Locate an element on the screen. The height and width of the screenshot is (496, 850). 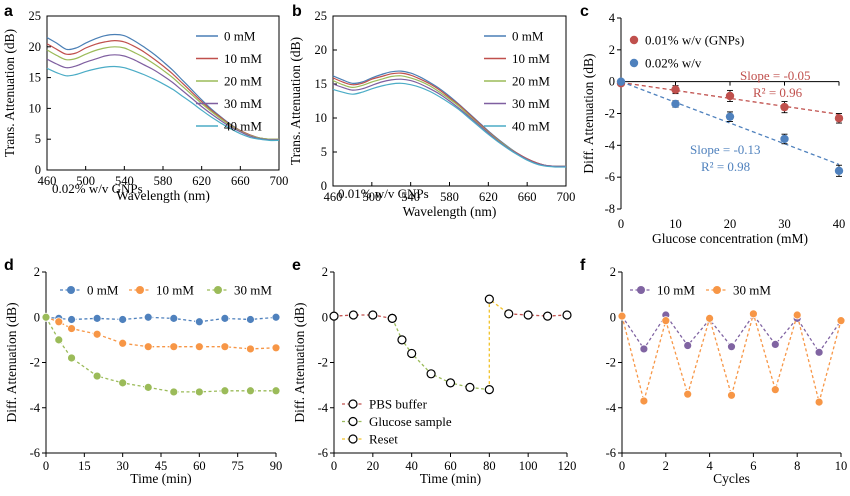
r2-annotation: R² = 0.96 is located at coordinates (778, 92).